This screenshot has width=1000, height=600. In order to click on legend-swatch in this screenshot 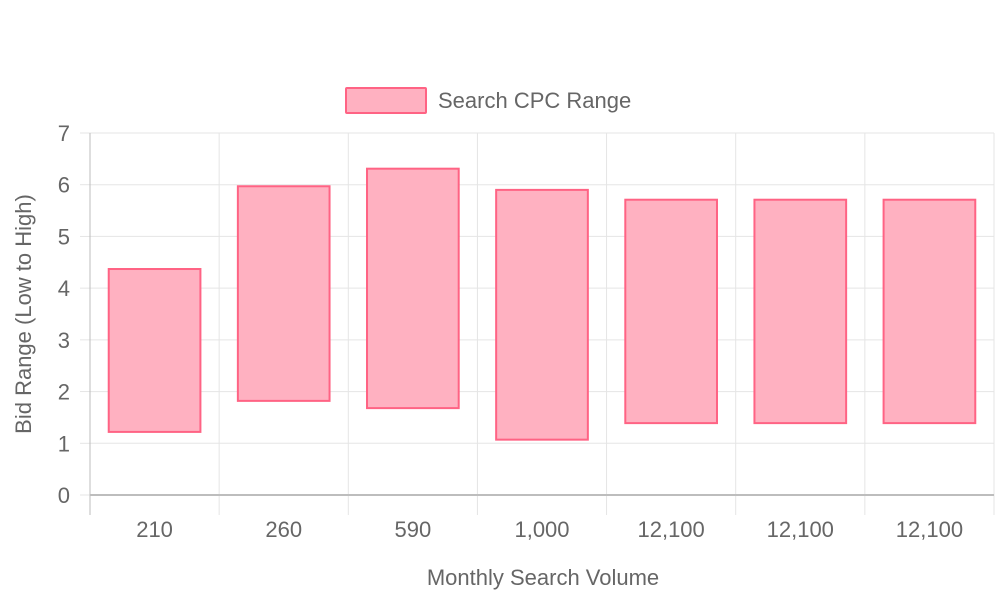, I will do `click(386, 100)`.